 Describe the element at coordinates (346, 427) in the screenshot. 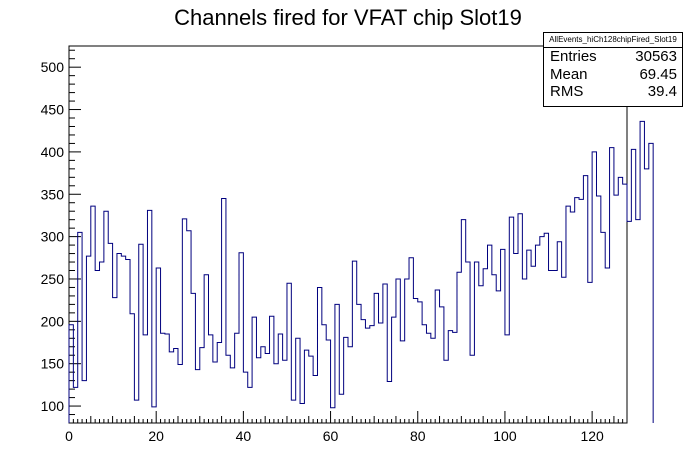

I see `x-axis: 0 20 40 60 80 100 120` at that location.